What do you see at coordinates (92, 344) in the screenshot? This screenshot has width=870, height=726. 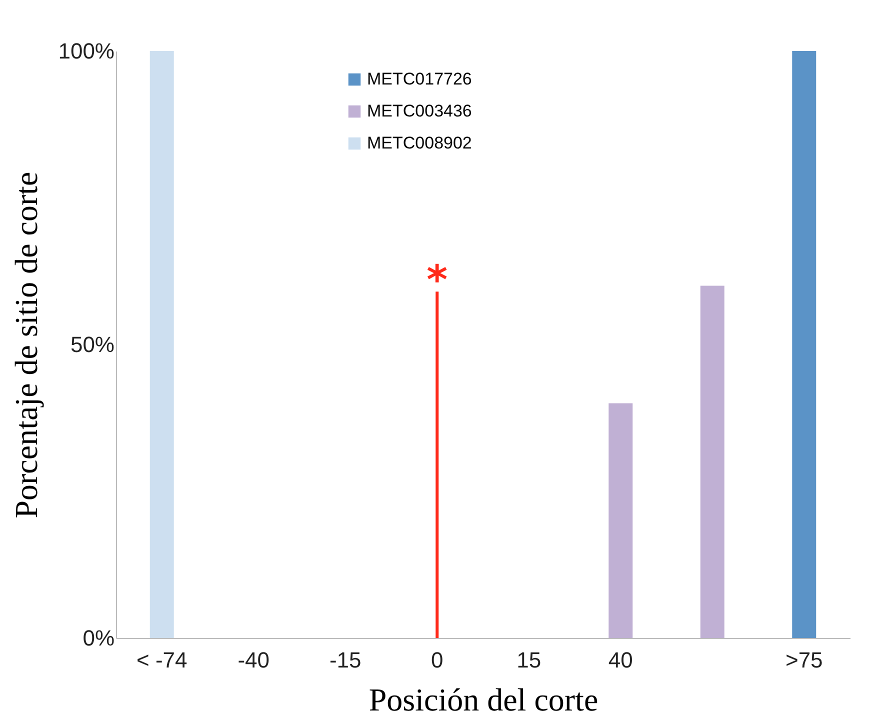 I see `y-tick-label: 50%` at bounding box center [92, 344].